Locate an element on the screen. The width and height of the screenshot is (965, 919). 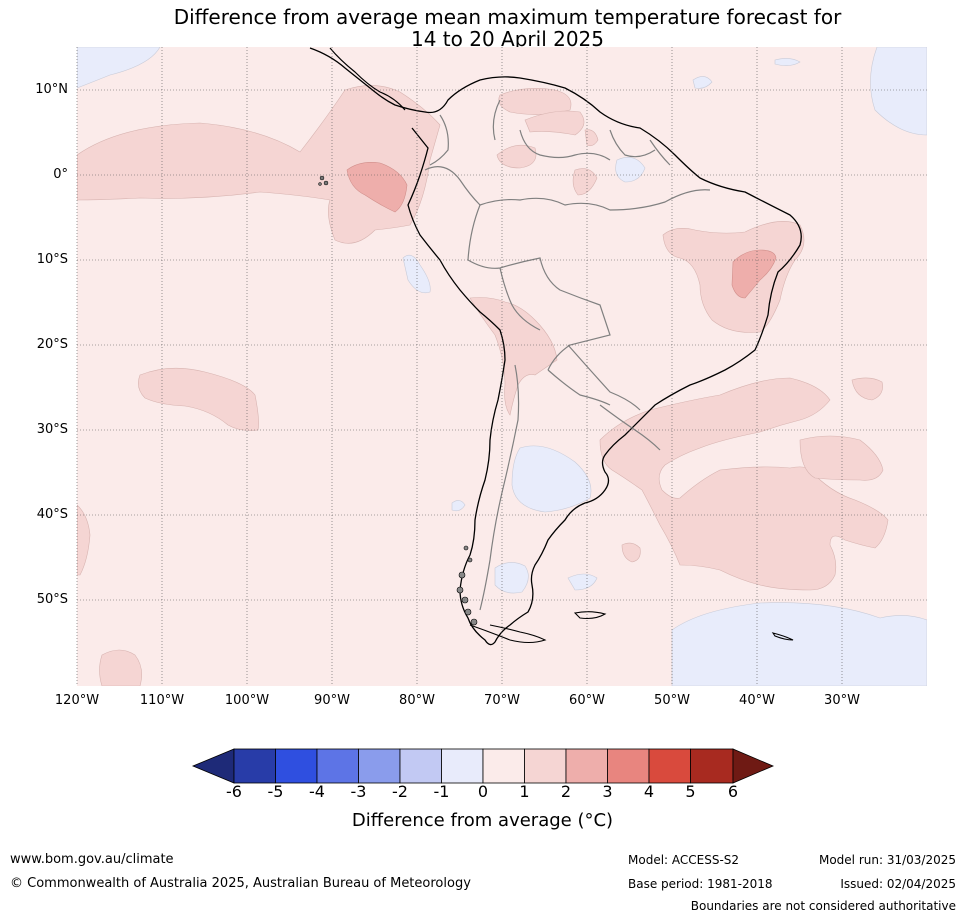
lon-label: 50°W is located at coordinates (672, 700).